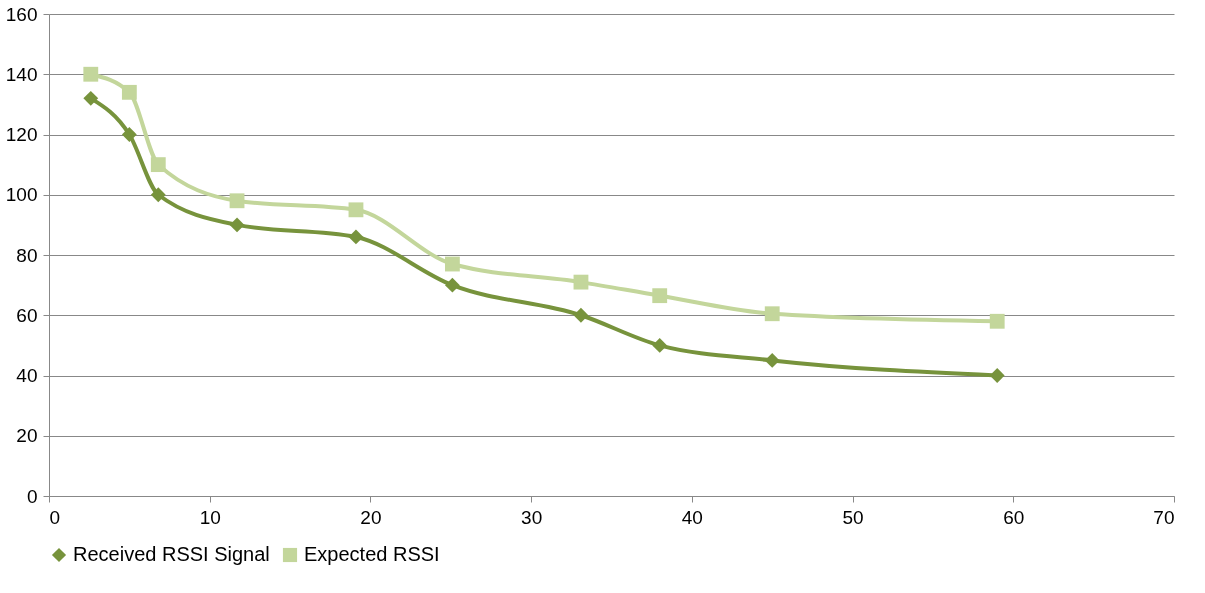  What do you see at coordinates (853, 517) in the screenshot?
I see `x-tick-label: 50` at bounding box center [853, 517].